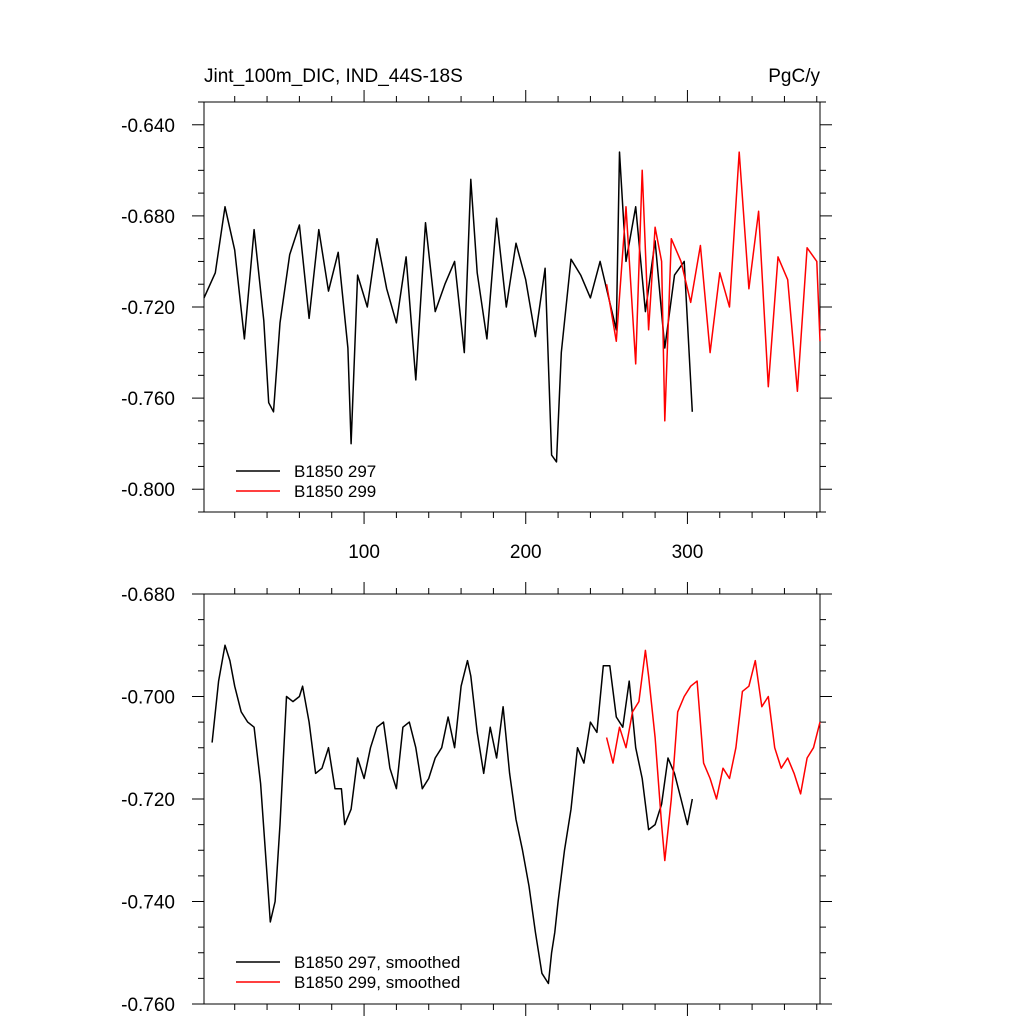 The height and width of the screenshot is (1024, 1024). I want to click on bottom-y-tick-labels: -0.680 -0.700 -0.720 -0.740 -0.760, so click(148, 800).